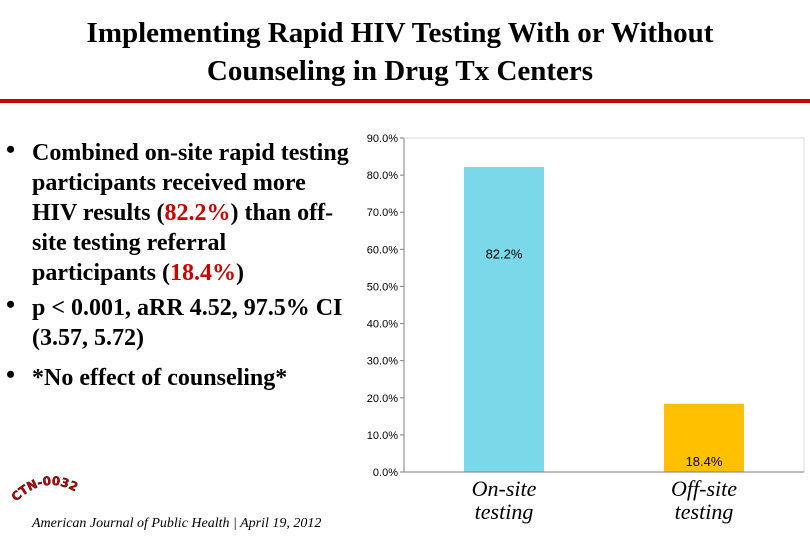  I want to click on data-label-2: 18.4%, so click(704, 461).